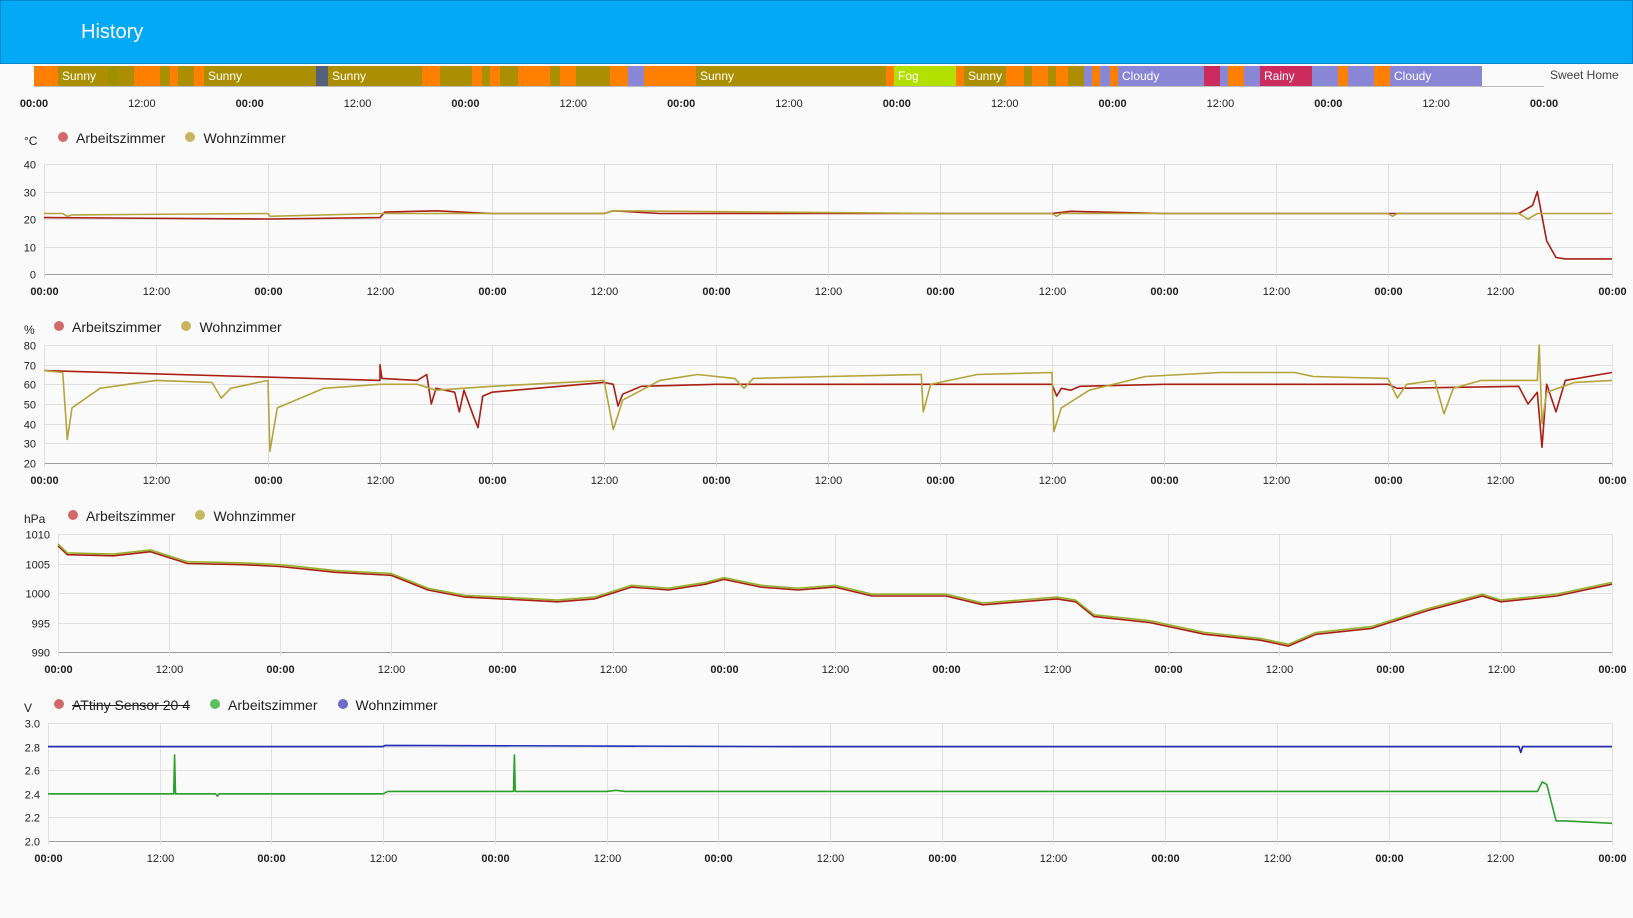 This screenshot has width=1633, height=918. Describe the element at coordinates (925, 76) in the screenshot. I see `timeline-segment: Fog` at that location.